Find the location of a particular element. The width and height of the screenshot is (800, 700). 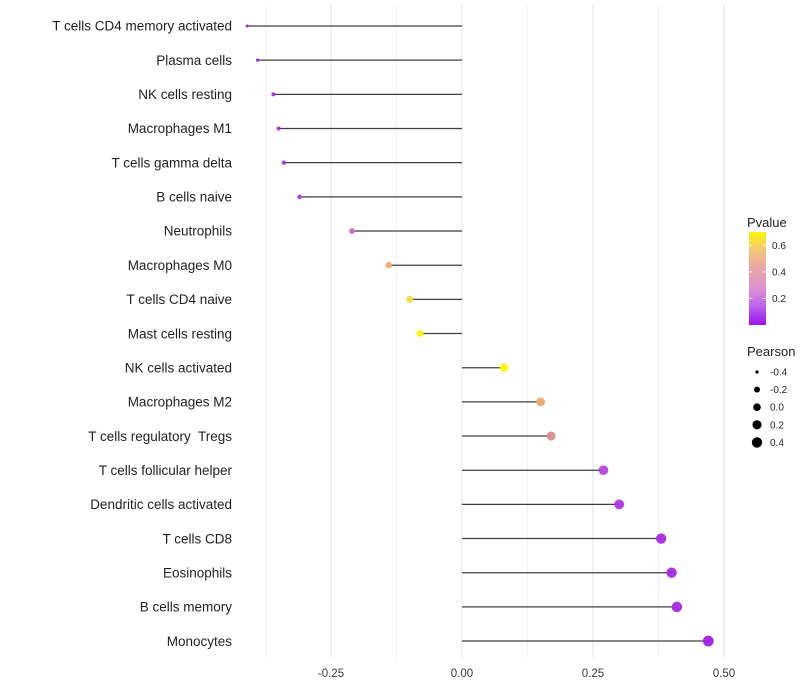

y-axis-label: Macrophages M1 is located at coordinates (180, 128).